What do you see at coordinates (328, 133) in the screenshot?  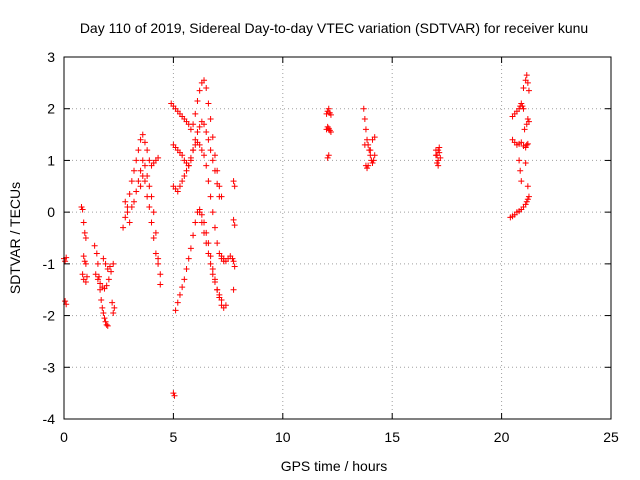 I see `series-arc-q` at bounding box center [328, 133].